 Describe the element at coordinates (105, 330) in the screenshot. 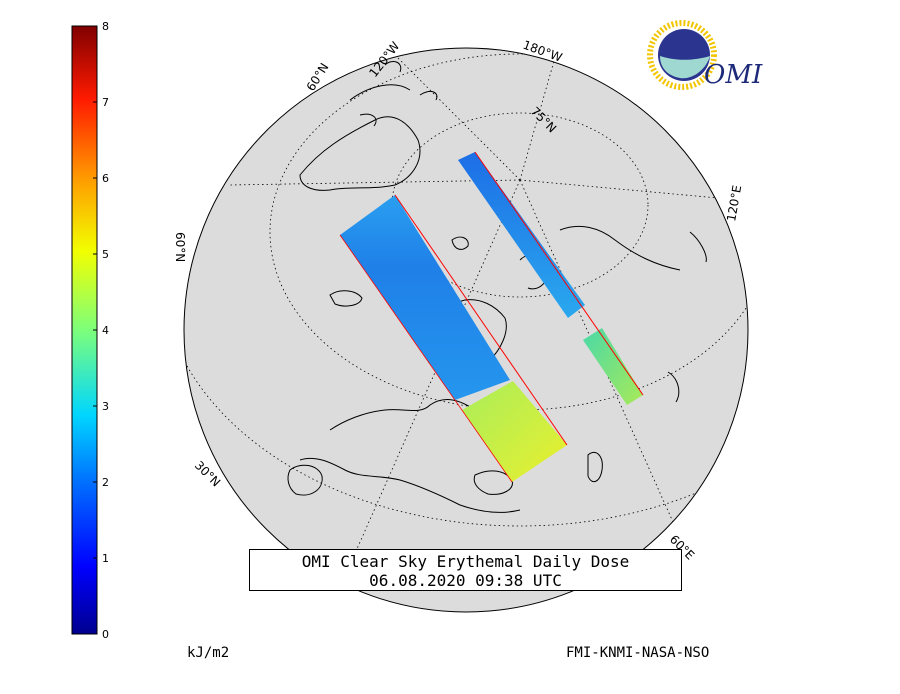

I see `colorbar-tick-label: 4` at that location.